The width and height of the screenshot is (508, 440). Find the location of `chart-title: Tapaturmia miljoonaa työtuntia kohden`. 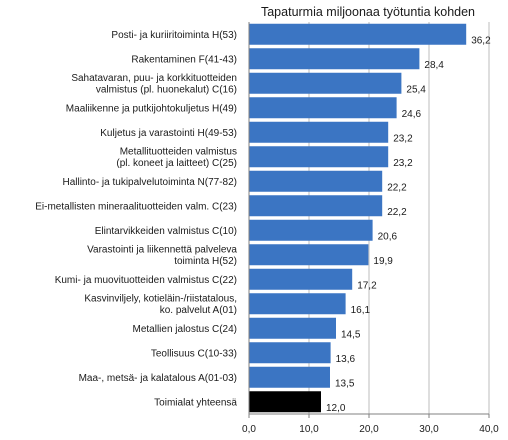

chart-title: Tapaturmia miljoonaa työtuntia kohden is located at coordinates (368, 12).